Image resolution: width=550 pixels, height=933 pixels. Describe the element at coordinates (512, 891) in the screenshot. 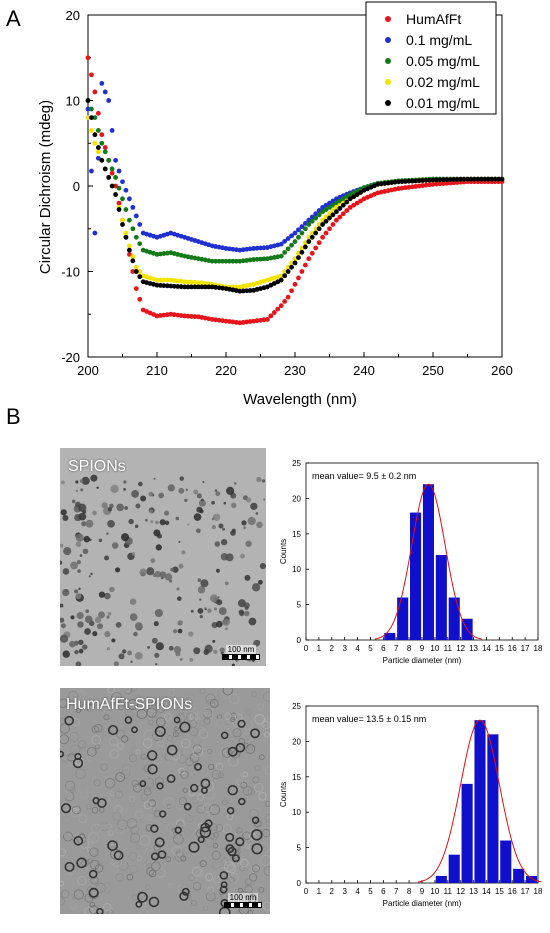

I see `histogram-x-tick-label: 16` at that location.